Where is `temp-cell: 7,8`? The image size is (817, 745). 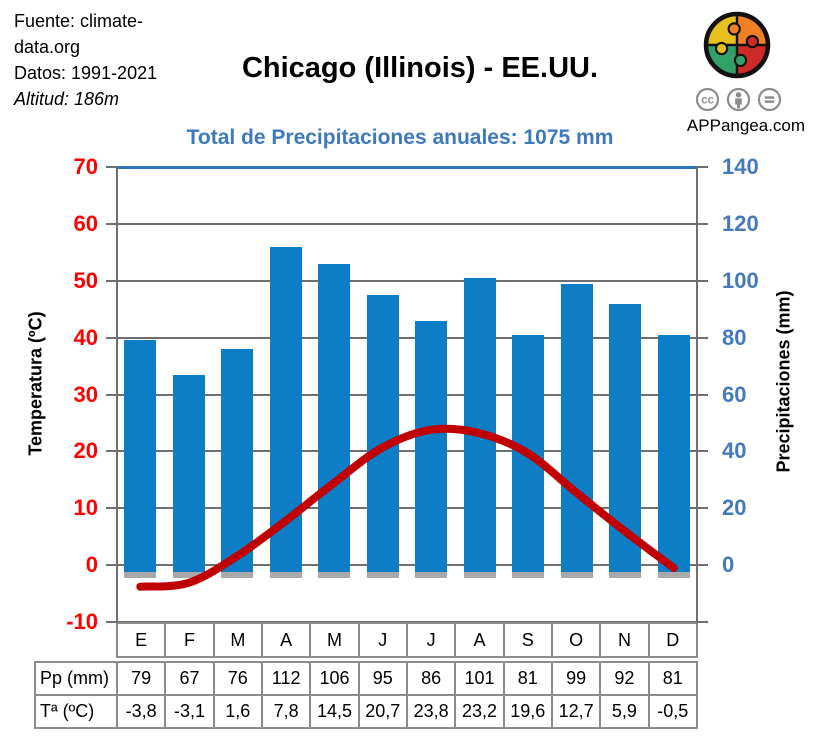
temp-cell: 7,8 is located at coordinates (284, 711).